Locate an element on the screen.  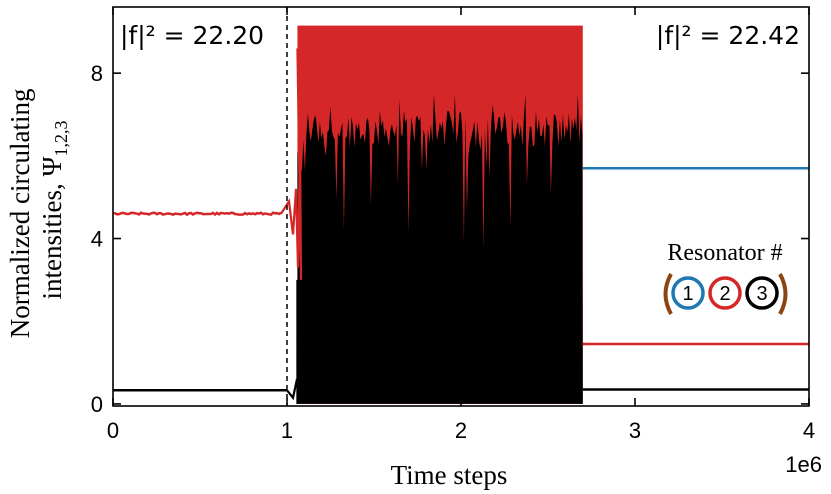
right-mirror-icon is located at coordinates (783, 294).